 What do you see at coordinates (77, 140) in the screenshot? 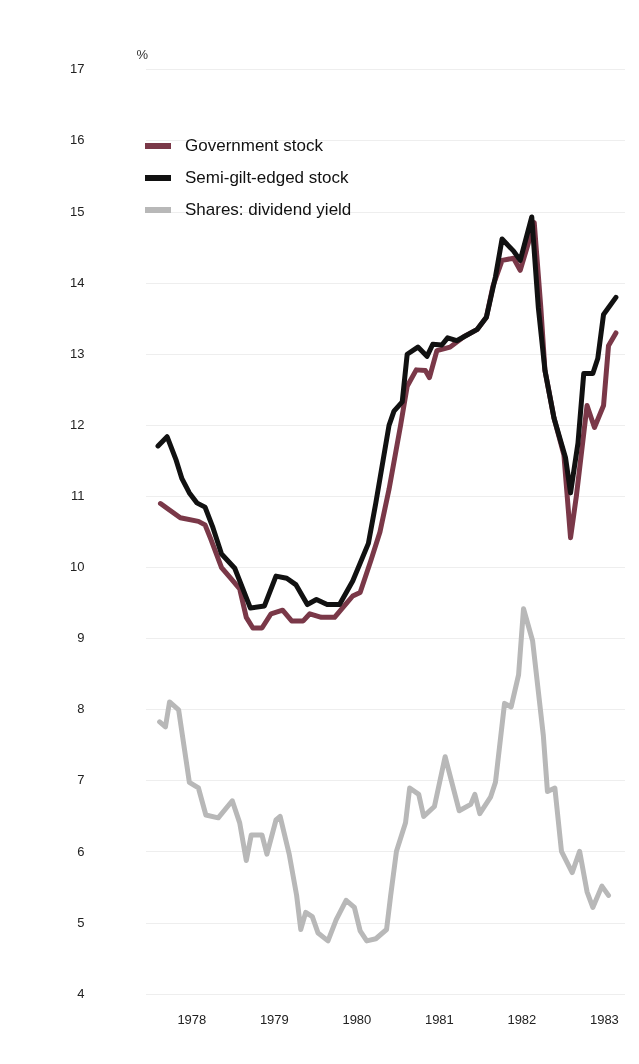
I see `y-tick-label: 16` at bounding box center [77, 140].